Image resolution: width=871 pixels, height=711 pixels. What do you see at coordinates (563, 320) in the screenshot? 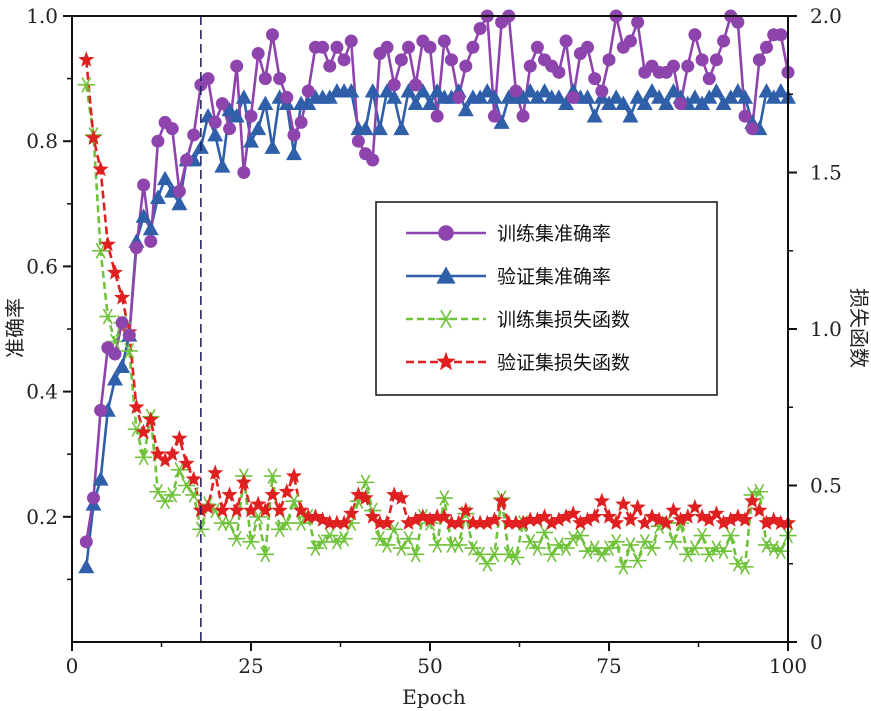
I see `legend-label-2: 训练集损失函数` at bounding box center [563, 320].